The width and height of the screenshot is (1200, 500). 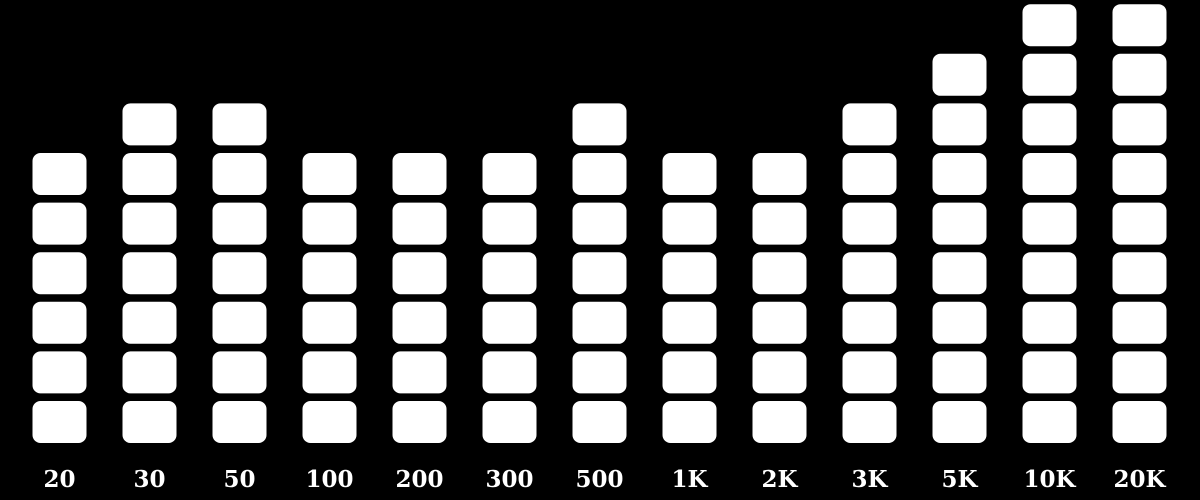 I want to click on band-label-3k: 3K, so click(x=870, y=479).